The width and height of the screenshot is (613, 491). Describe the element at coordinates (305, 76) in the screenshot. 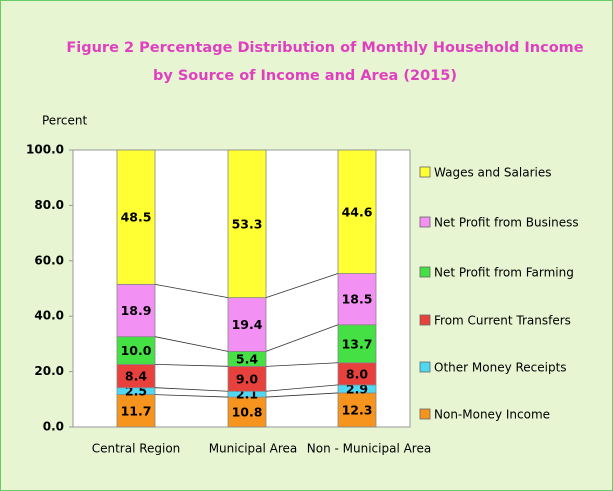

I see `chart-title: by Source of Income and Area (2015)` at that location.